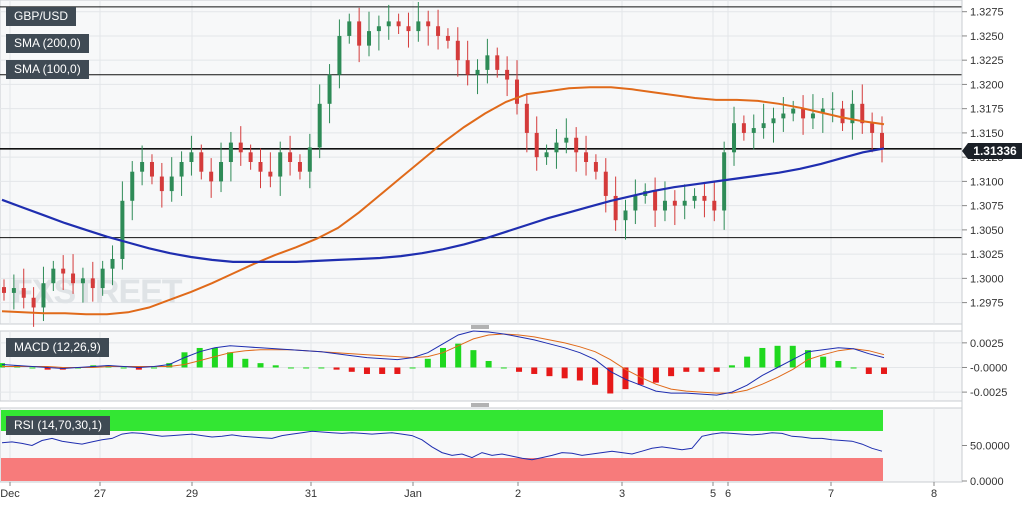 This screenshot has height=505, width=1032. Describe the element at coordinates (442, 445) in the screenshot. I see `rsi-plot` at that location.